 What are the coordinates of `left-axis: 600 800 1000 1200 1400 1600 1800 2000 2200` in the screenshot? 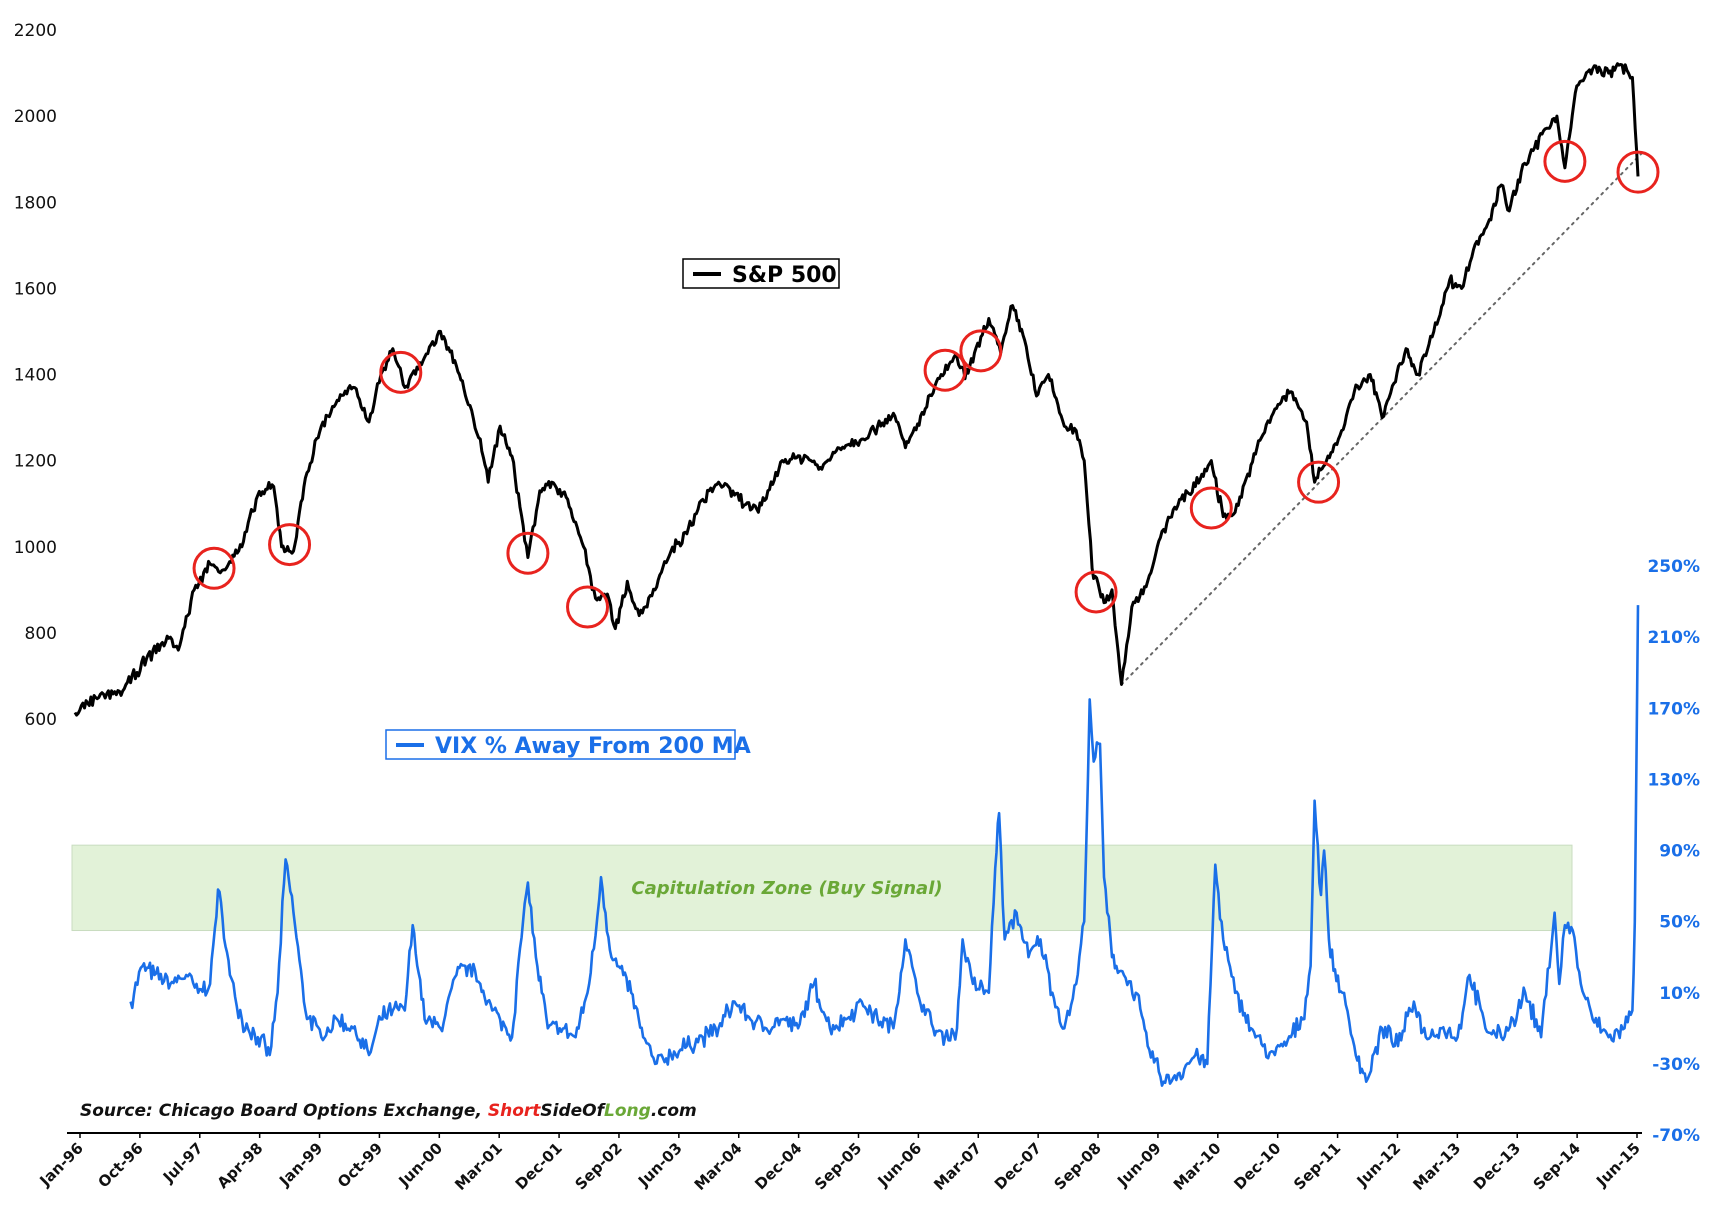 It's located at (35, 375).